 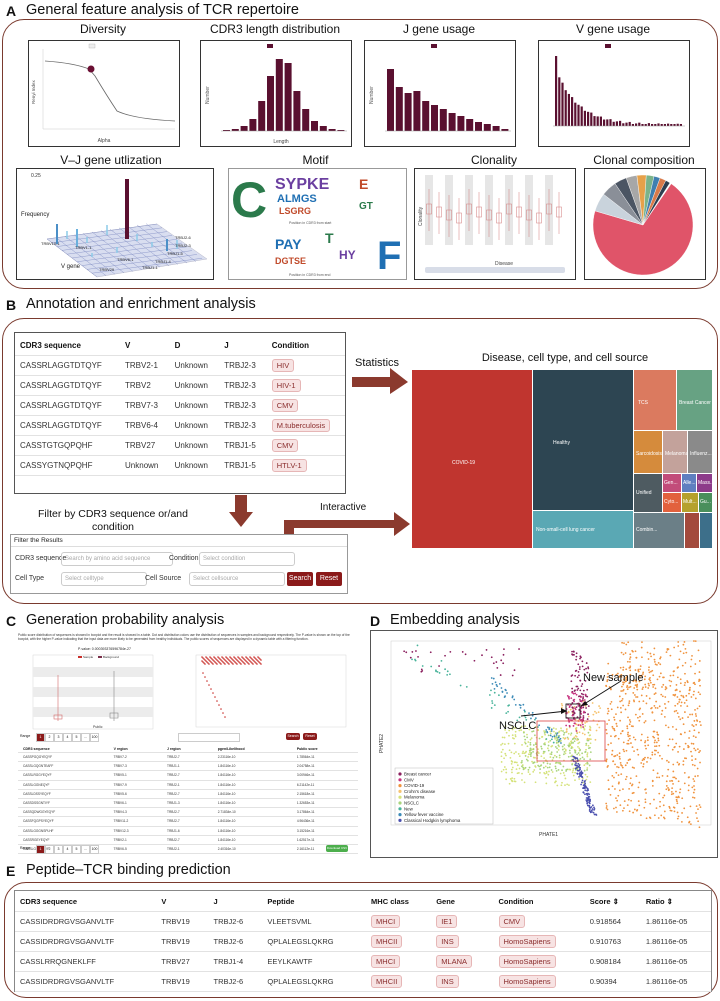 What do you see at coordinates (527, 961) in the screenshot?
I see `binding-badge: HomoSapiens` at bounding box center [527, 961].